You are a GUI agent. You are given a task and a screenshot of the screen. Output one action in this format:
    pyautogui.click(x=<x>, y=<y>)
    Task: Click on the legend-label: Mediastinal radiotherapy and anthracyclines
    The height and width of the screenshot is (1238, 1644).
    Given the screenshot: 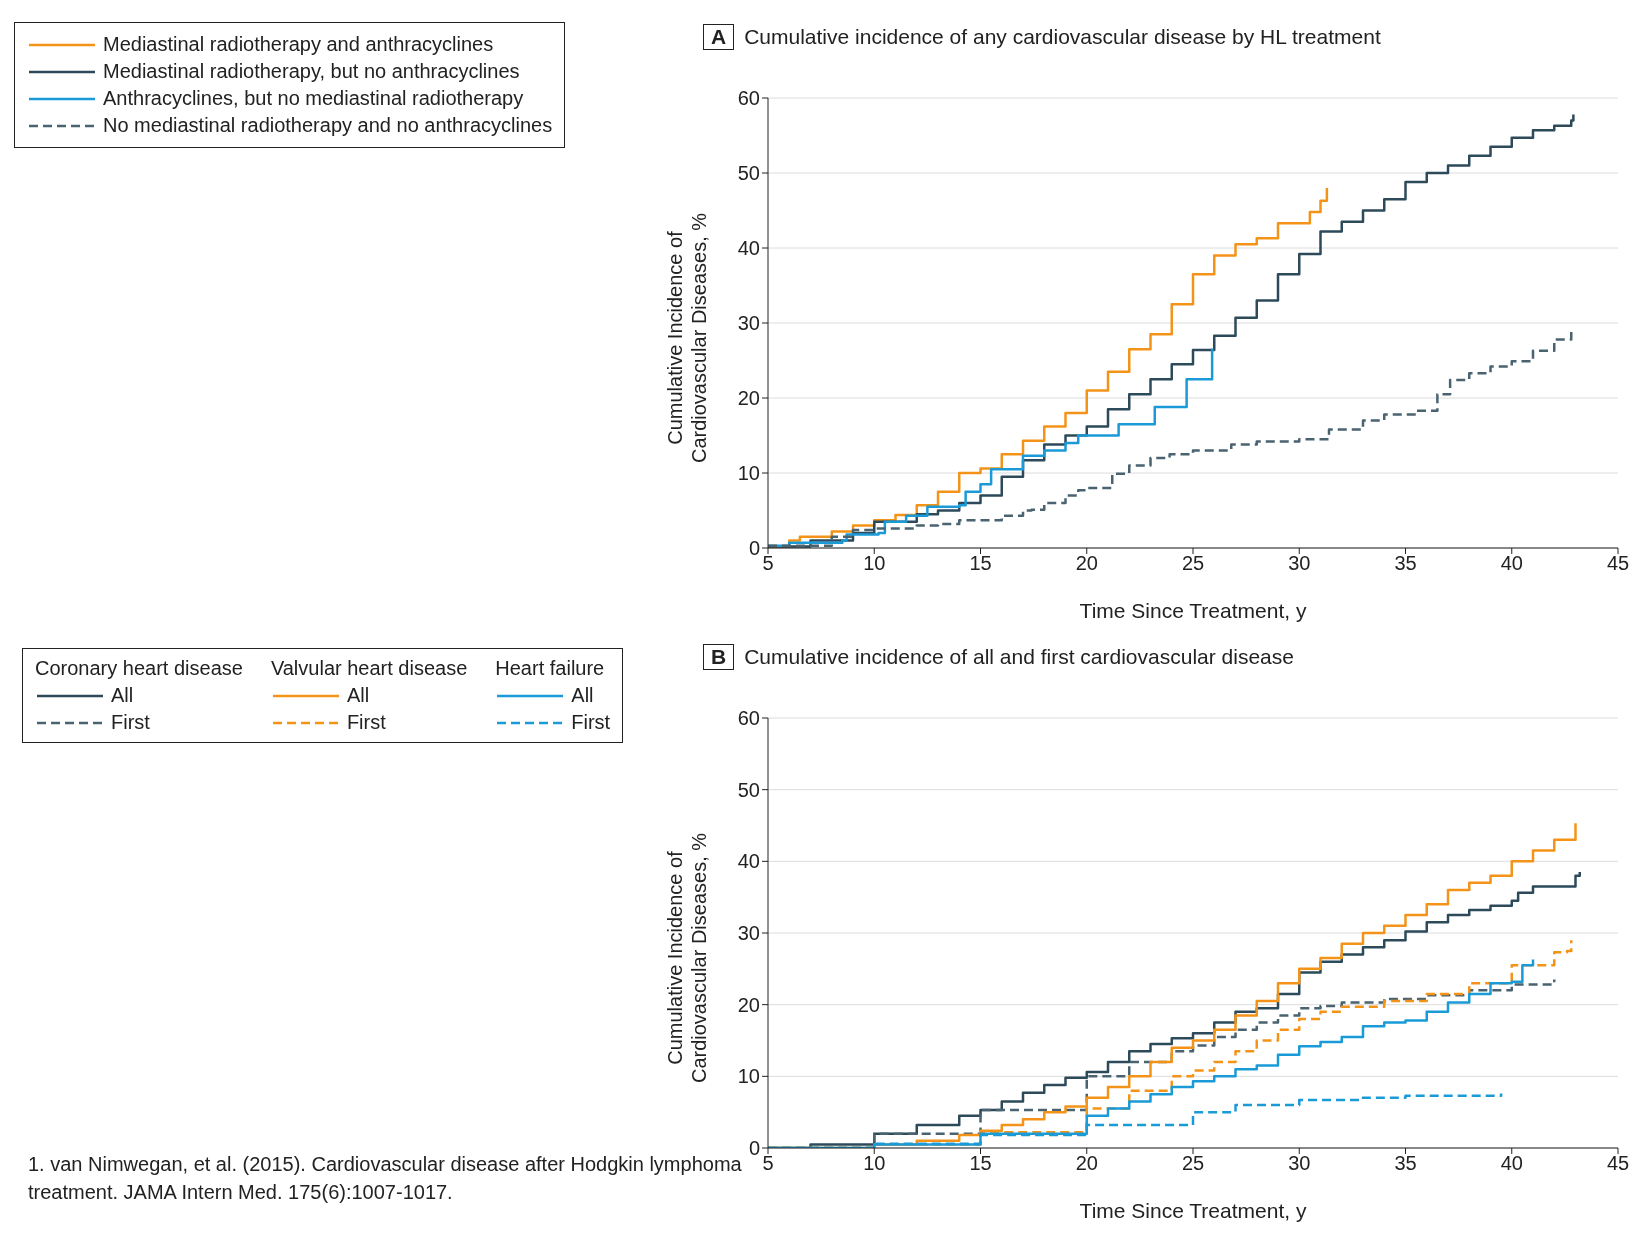 What is the action you would take?
    pyautogui.click(x=298, y=44)
    